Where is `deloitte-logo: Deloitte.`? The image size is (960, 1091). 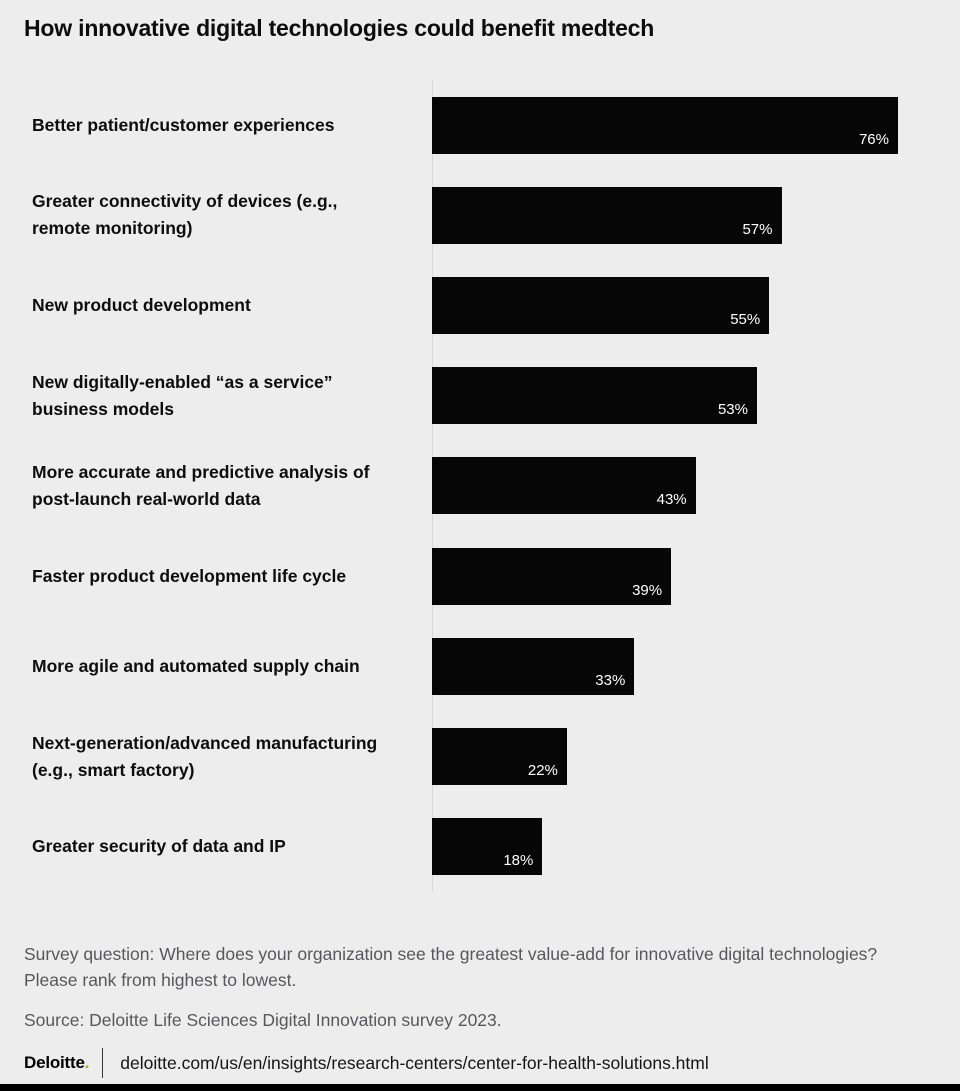 deloitte-logo: Deloitte. is located at coordinates (56, 1063).